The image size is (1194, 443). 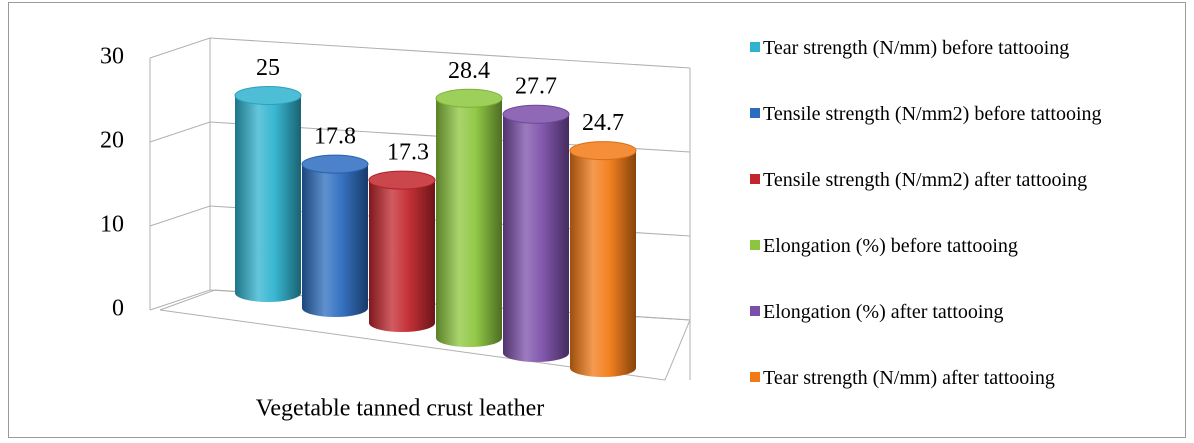 What do you see at coordinates (408, 153) in the screenshot?
I see `data-label: 17.3` at bounding box center [408, 153].